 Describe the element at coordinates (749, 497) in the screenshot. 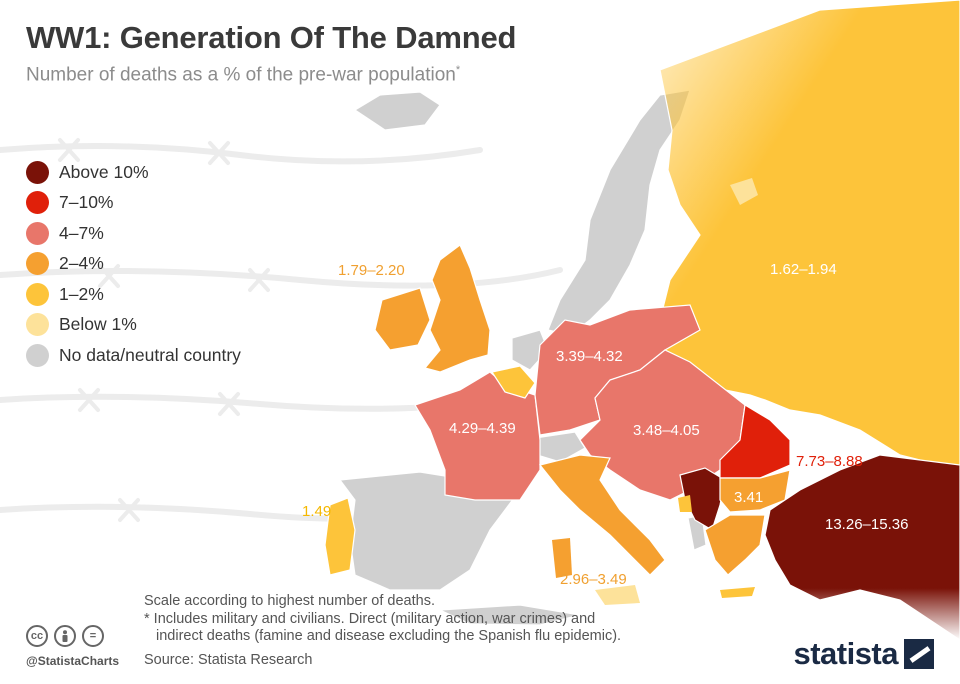

I see `label-bulgaria: 3.41` at that location.